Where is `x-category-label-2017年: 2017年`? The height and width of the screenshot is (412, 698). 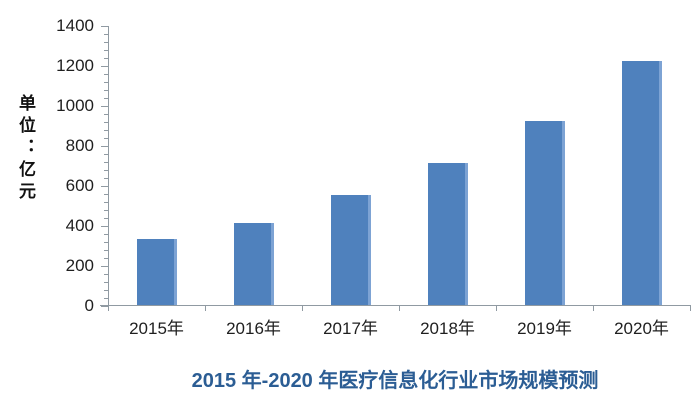 x-category-label-2017年: 2017年 is located at coordinates (350, 328).